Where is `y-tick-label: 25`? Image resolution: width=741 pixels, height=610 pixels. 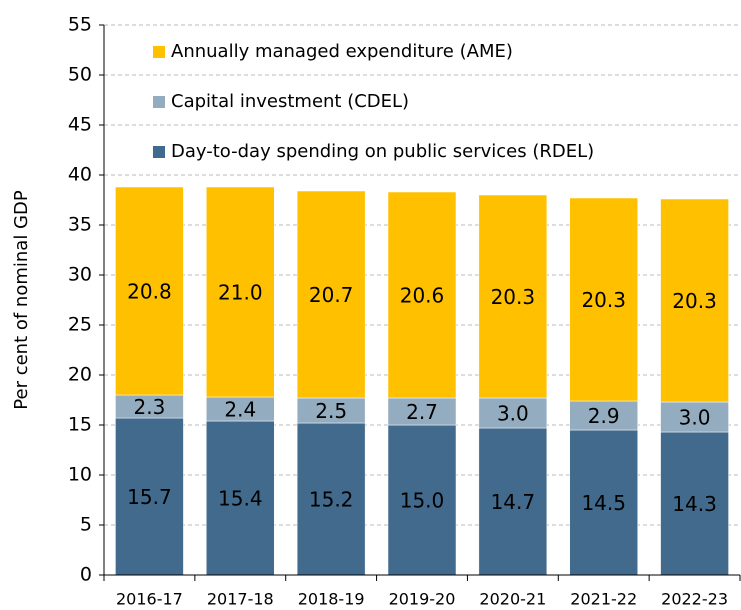 y-tick-label: 25 is located at coordinates (80, 325).